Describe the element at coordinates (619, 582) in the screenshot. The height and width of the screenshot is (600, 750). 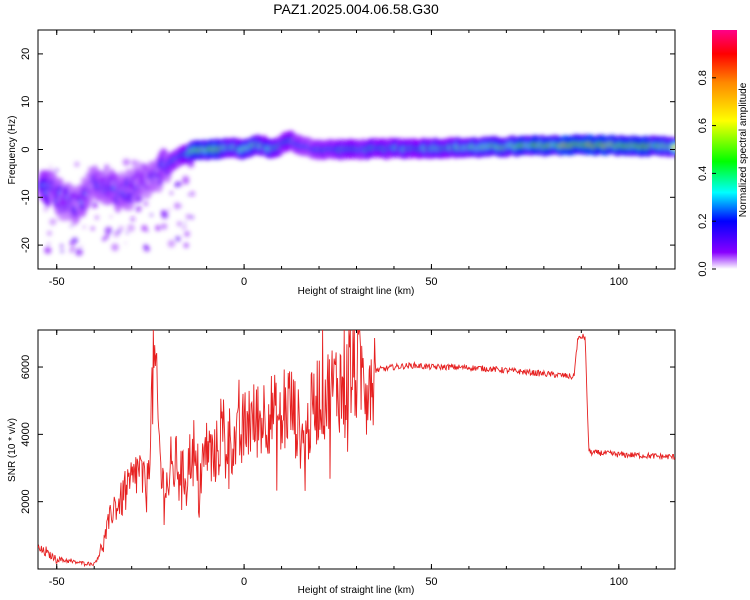
I see `x-tick-label: 100` at that location.